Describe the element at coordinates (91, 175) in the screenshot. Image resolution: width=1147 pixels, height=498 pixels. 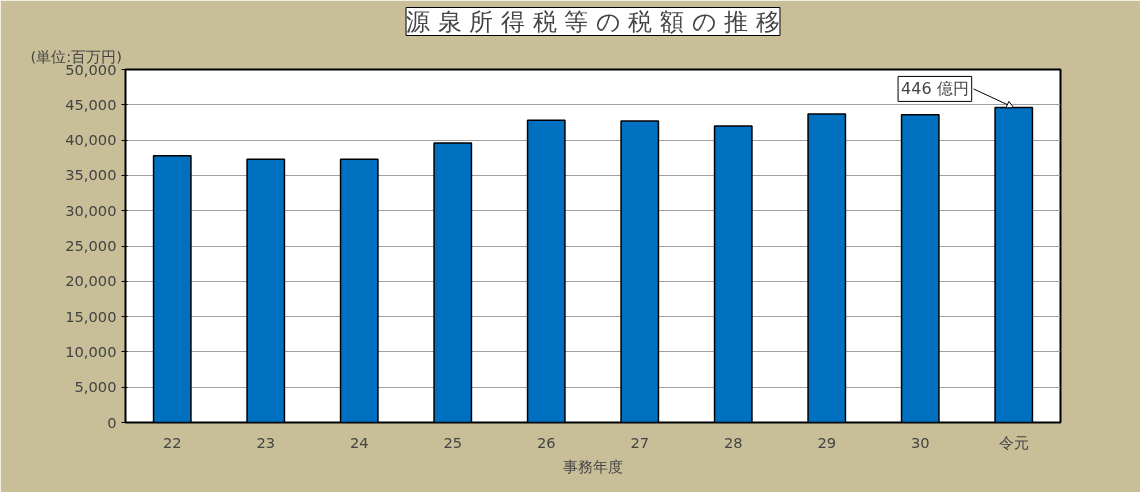
I see `y-tick-label: 35,000` at that location.